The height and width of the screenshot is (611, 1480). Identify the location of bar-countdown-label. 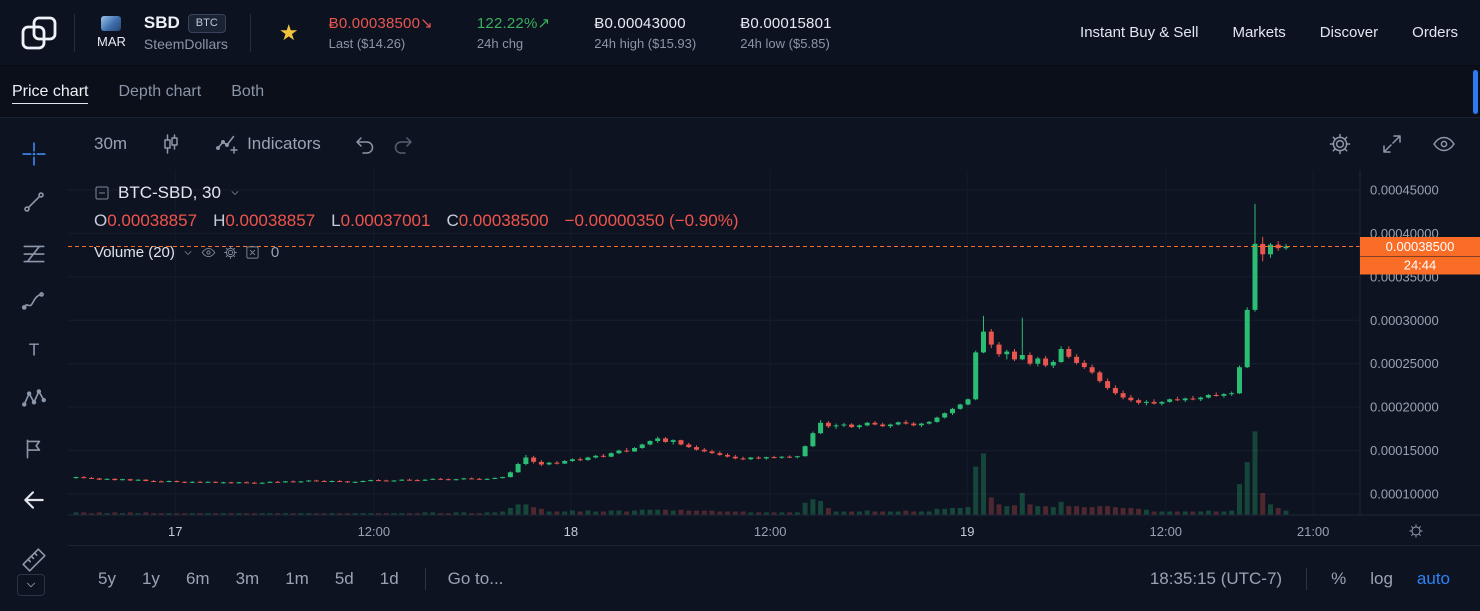
(1420, 265).